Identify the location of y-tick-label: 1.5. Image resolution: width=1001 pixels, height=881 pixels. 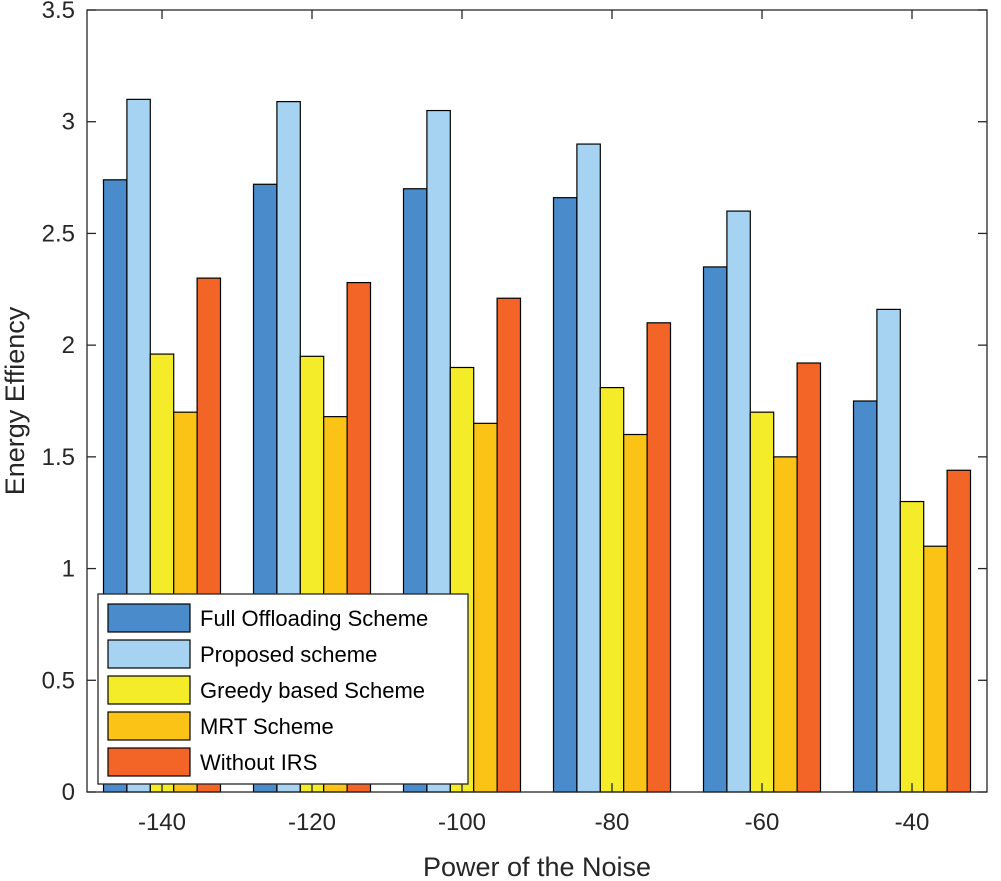
(58, 457).